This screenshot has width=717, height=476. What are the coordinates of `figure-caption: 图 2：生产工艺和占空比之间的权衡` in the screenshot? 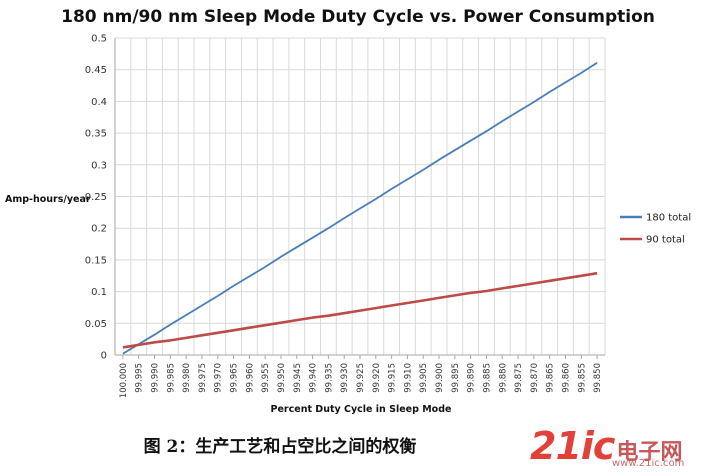 It's located at (280, 447).